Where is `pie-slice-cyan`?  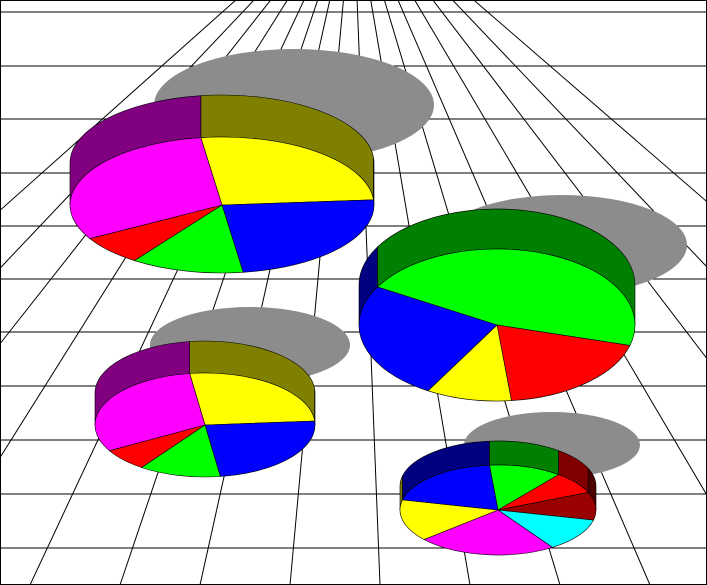
pie-slice-cyan is located at coordinates (545, 528).